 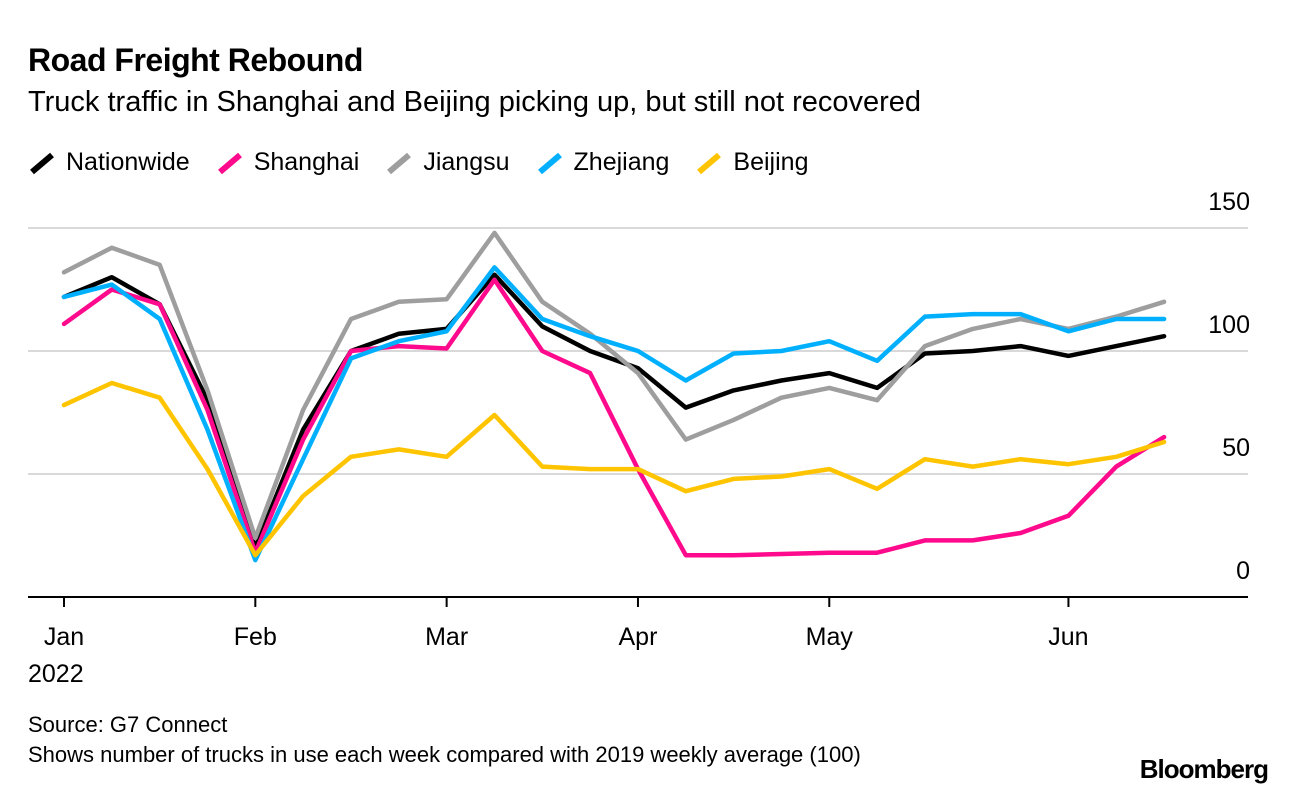 I want to click on y-tick-label: 150, so click(x=1229, y=202).